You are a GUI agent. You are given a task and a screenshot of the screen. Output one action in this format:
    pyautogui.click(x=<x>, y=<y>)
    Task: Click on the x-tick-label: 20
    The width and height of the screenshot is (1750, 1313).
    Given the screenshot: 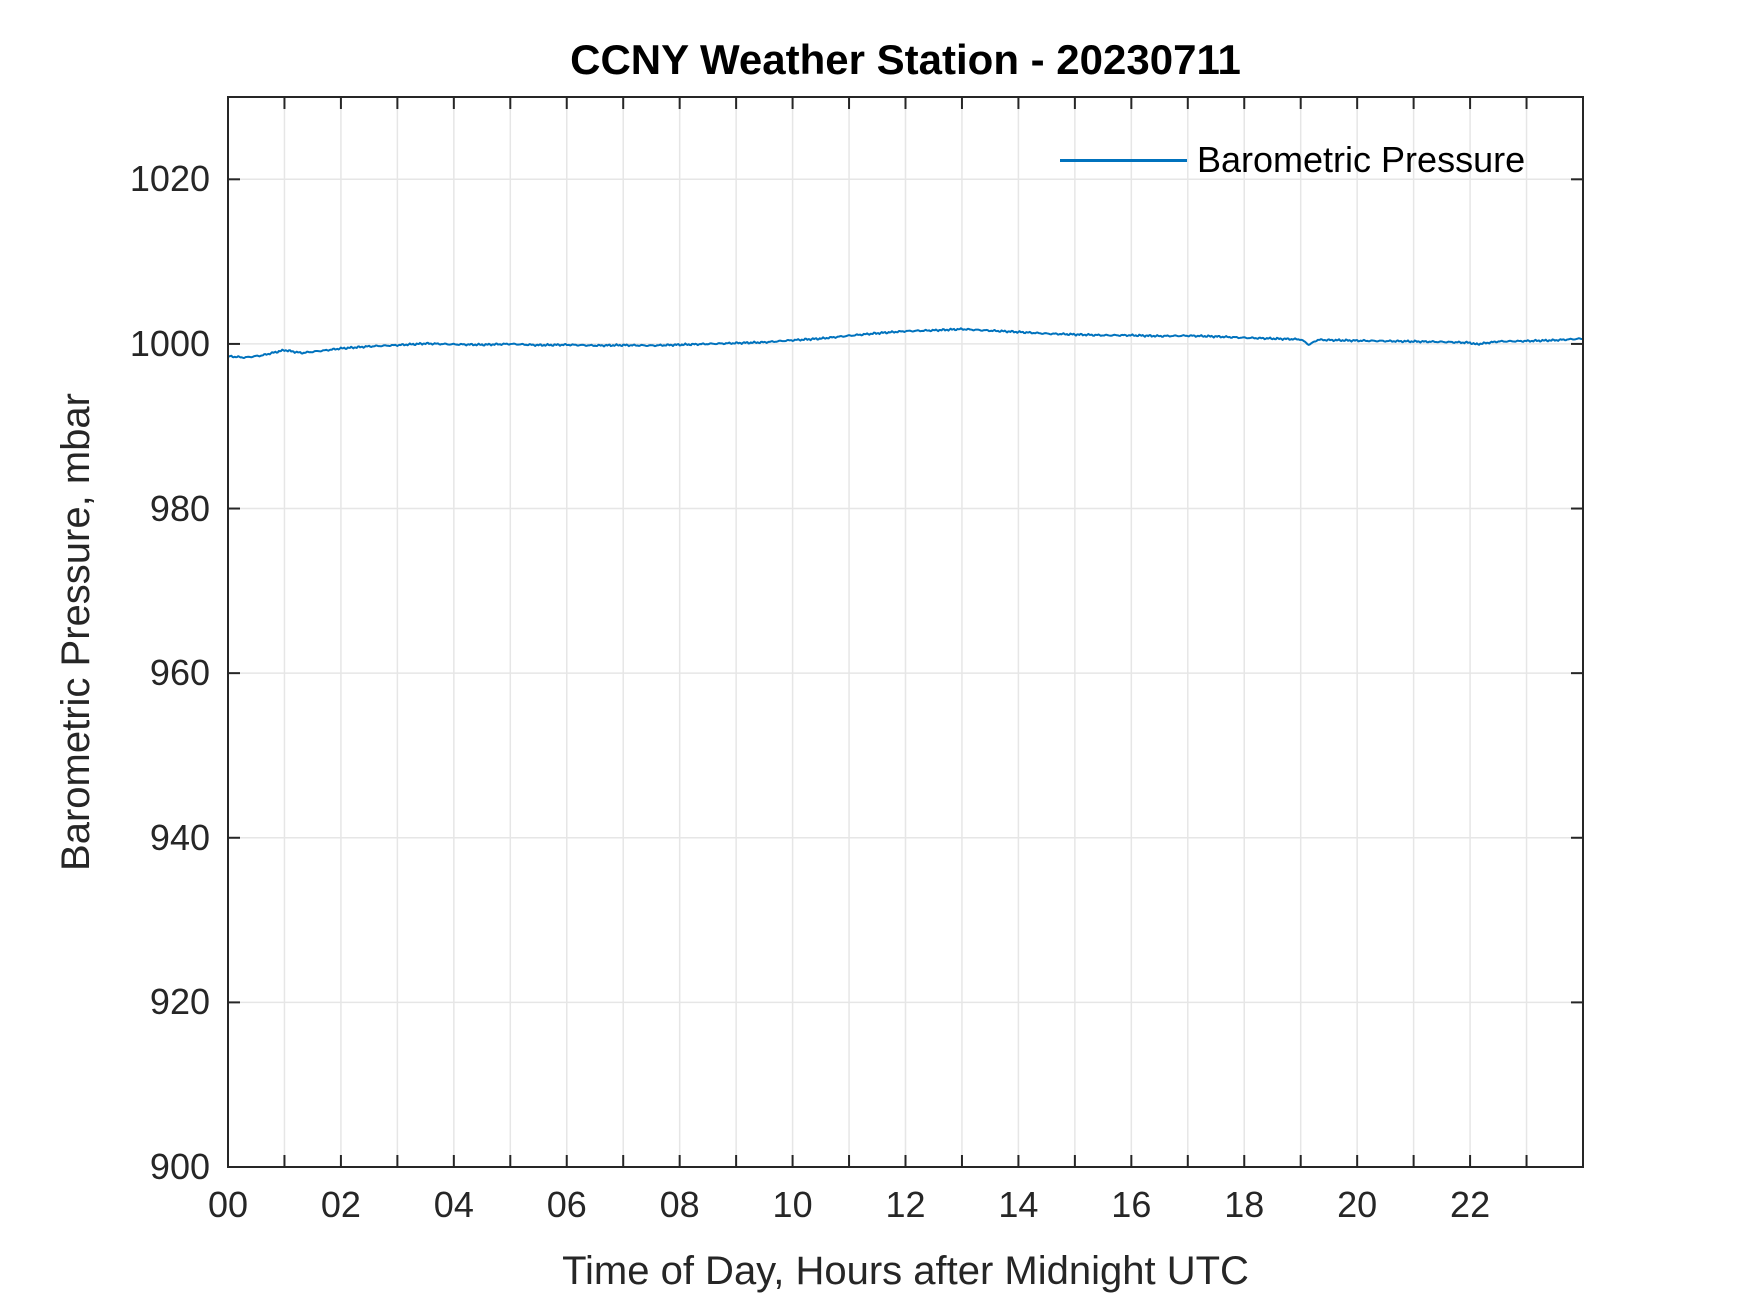 What is the action you would take?
    pyautogui.click(x=1357, y=1204)
    